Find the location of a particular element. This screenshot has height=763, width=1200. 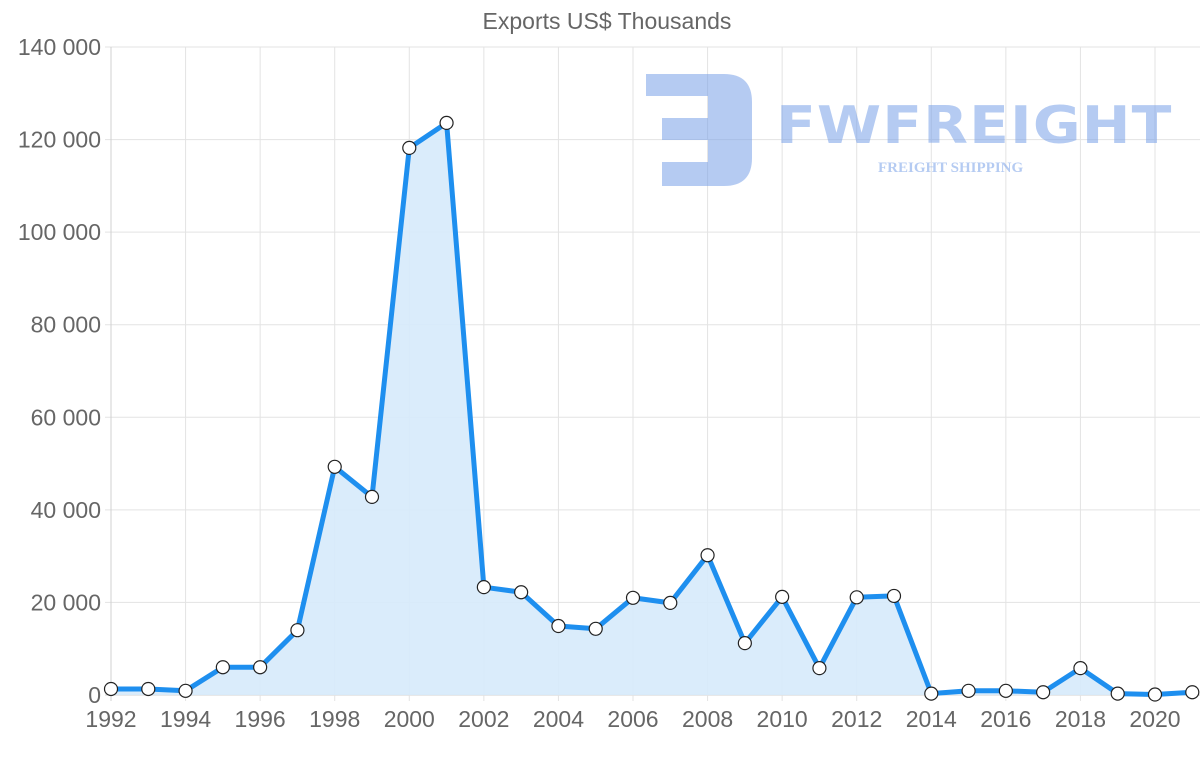

x-tick-label: 2004 is located at coordinates (558, 719).